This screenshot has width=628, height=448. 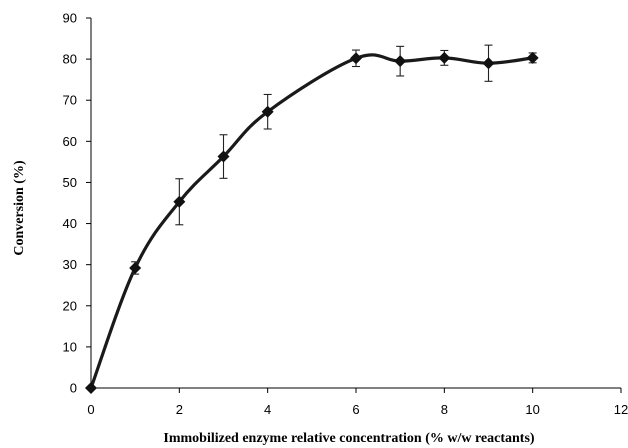 What do you see at coordinates (73, 388) in the screenshot?
I see `y-tick-label: 0` at bounding box center [73, 388].